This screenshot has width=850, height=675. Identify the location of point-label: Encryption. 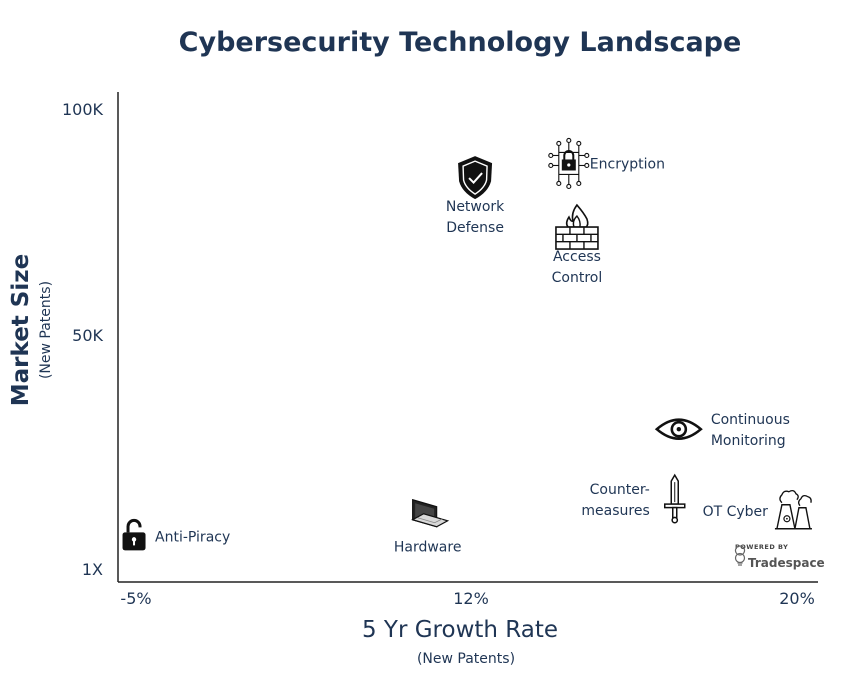
(627, 164).